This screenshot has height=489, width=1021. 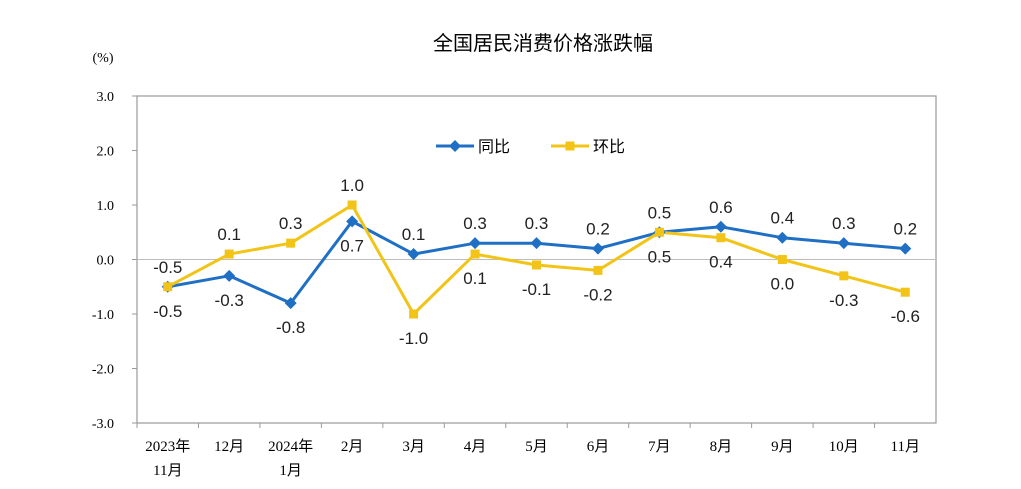 I want to click on yoy-data-label: -0.5, so click(x=167, y=311).